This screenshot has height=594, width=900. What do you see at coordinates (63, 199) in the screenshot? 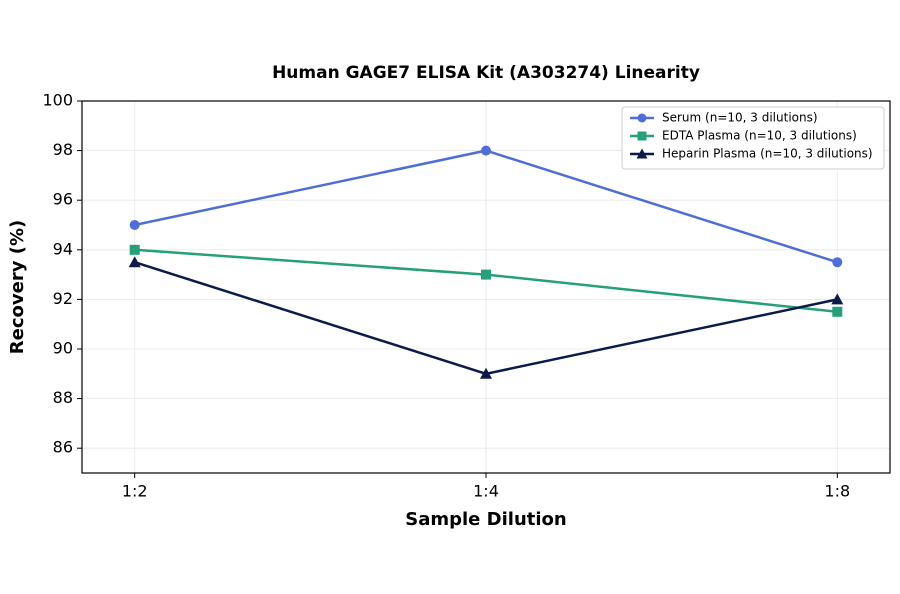
I see `y-tick-label: 96` at bounding box center [63, 199].